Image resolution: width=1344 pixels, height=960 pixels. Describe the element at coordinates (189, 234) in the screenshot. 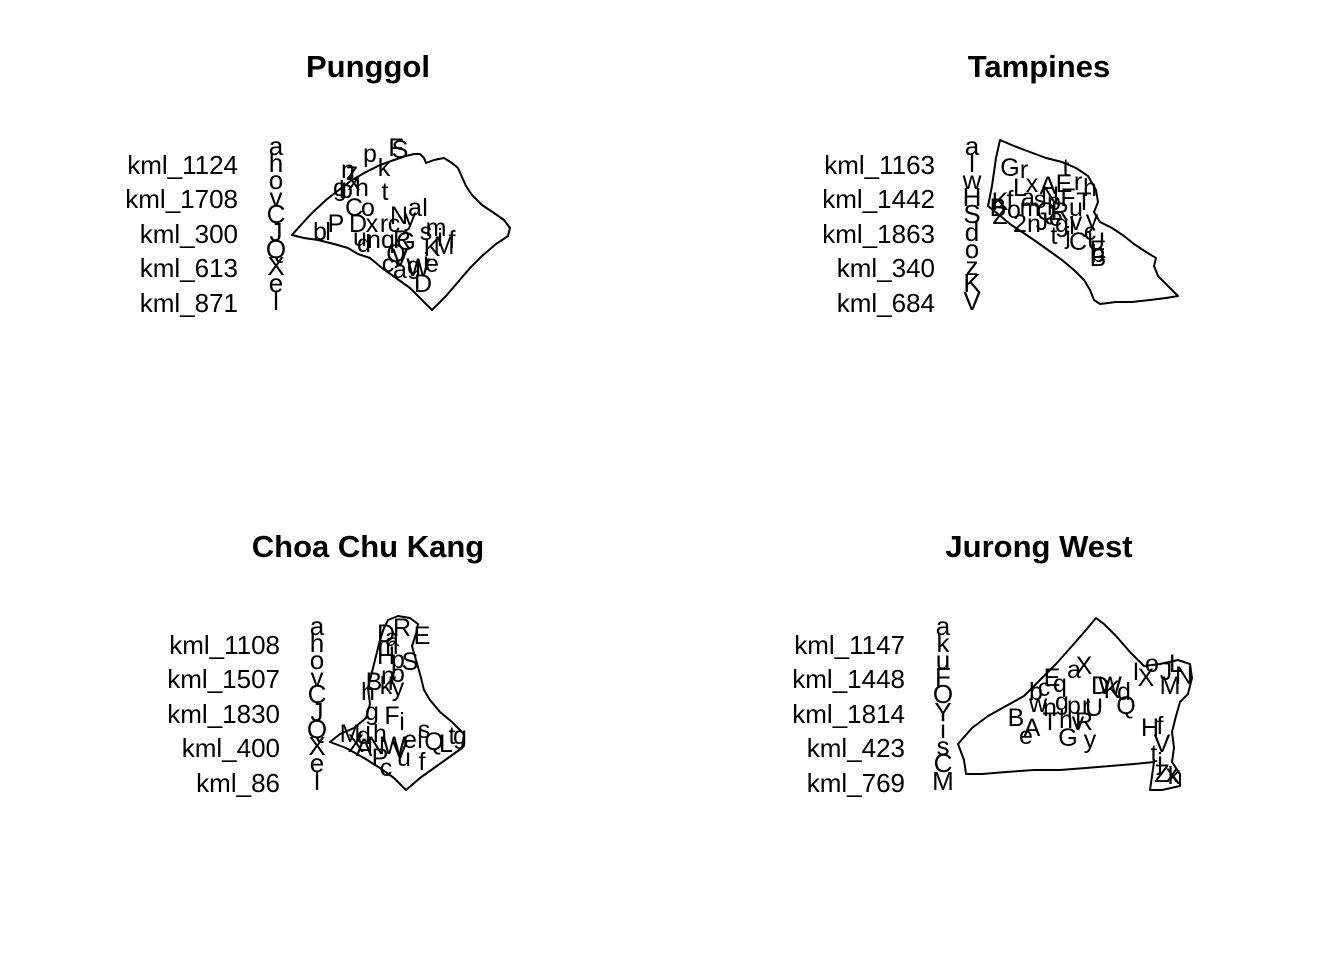

I see `legend-label: kml_300` at that location.